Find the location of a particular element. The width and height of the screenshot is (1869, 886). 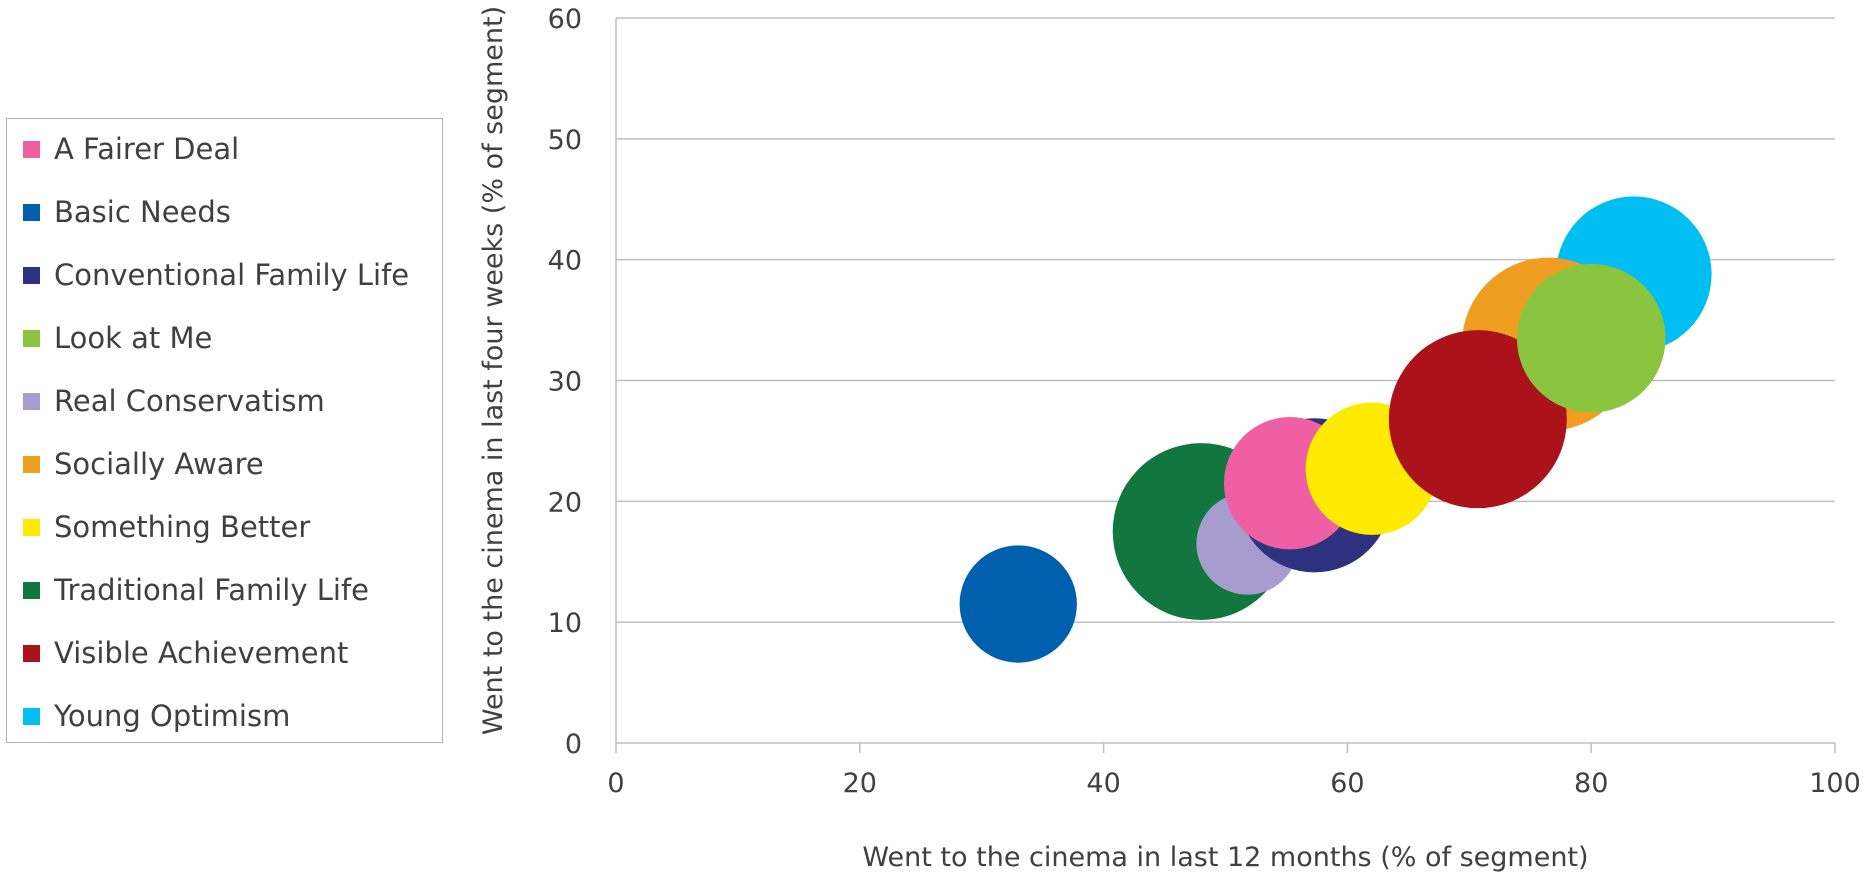

legend-item: Traditional Family Life is located at coordinates (196, 590).